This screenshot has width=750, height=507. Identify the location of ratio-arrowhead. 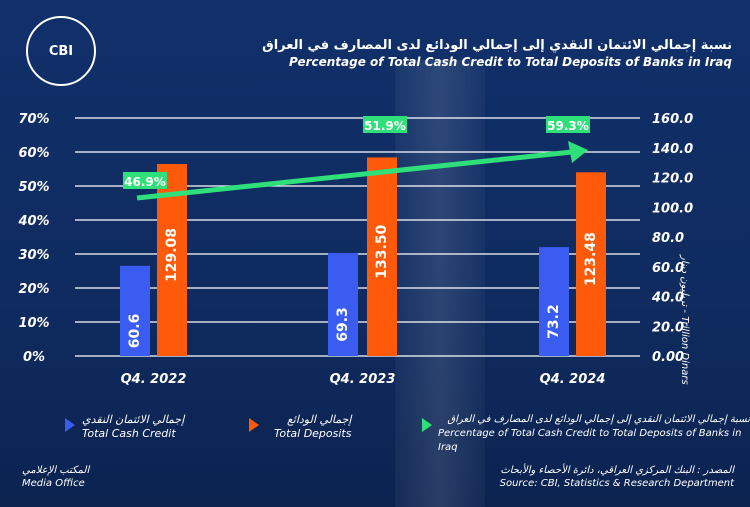
(578, 152).